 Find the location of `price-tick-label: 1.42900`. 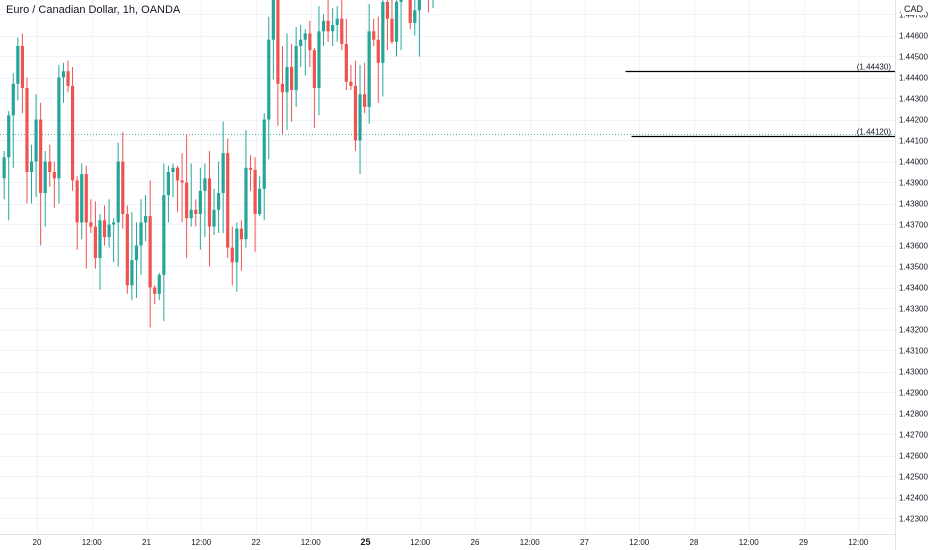

price-tick-label: 1.42900 is located at coordinates (913, 393).